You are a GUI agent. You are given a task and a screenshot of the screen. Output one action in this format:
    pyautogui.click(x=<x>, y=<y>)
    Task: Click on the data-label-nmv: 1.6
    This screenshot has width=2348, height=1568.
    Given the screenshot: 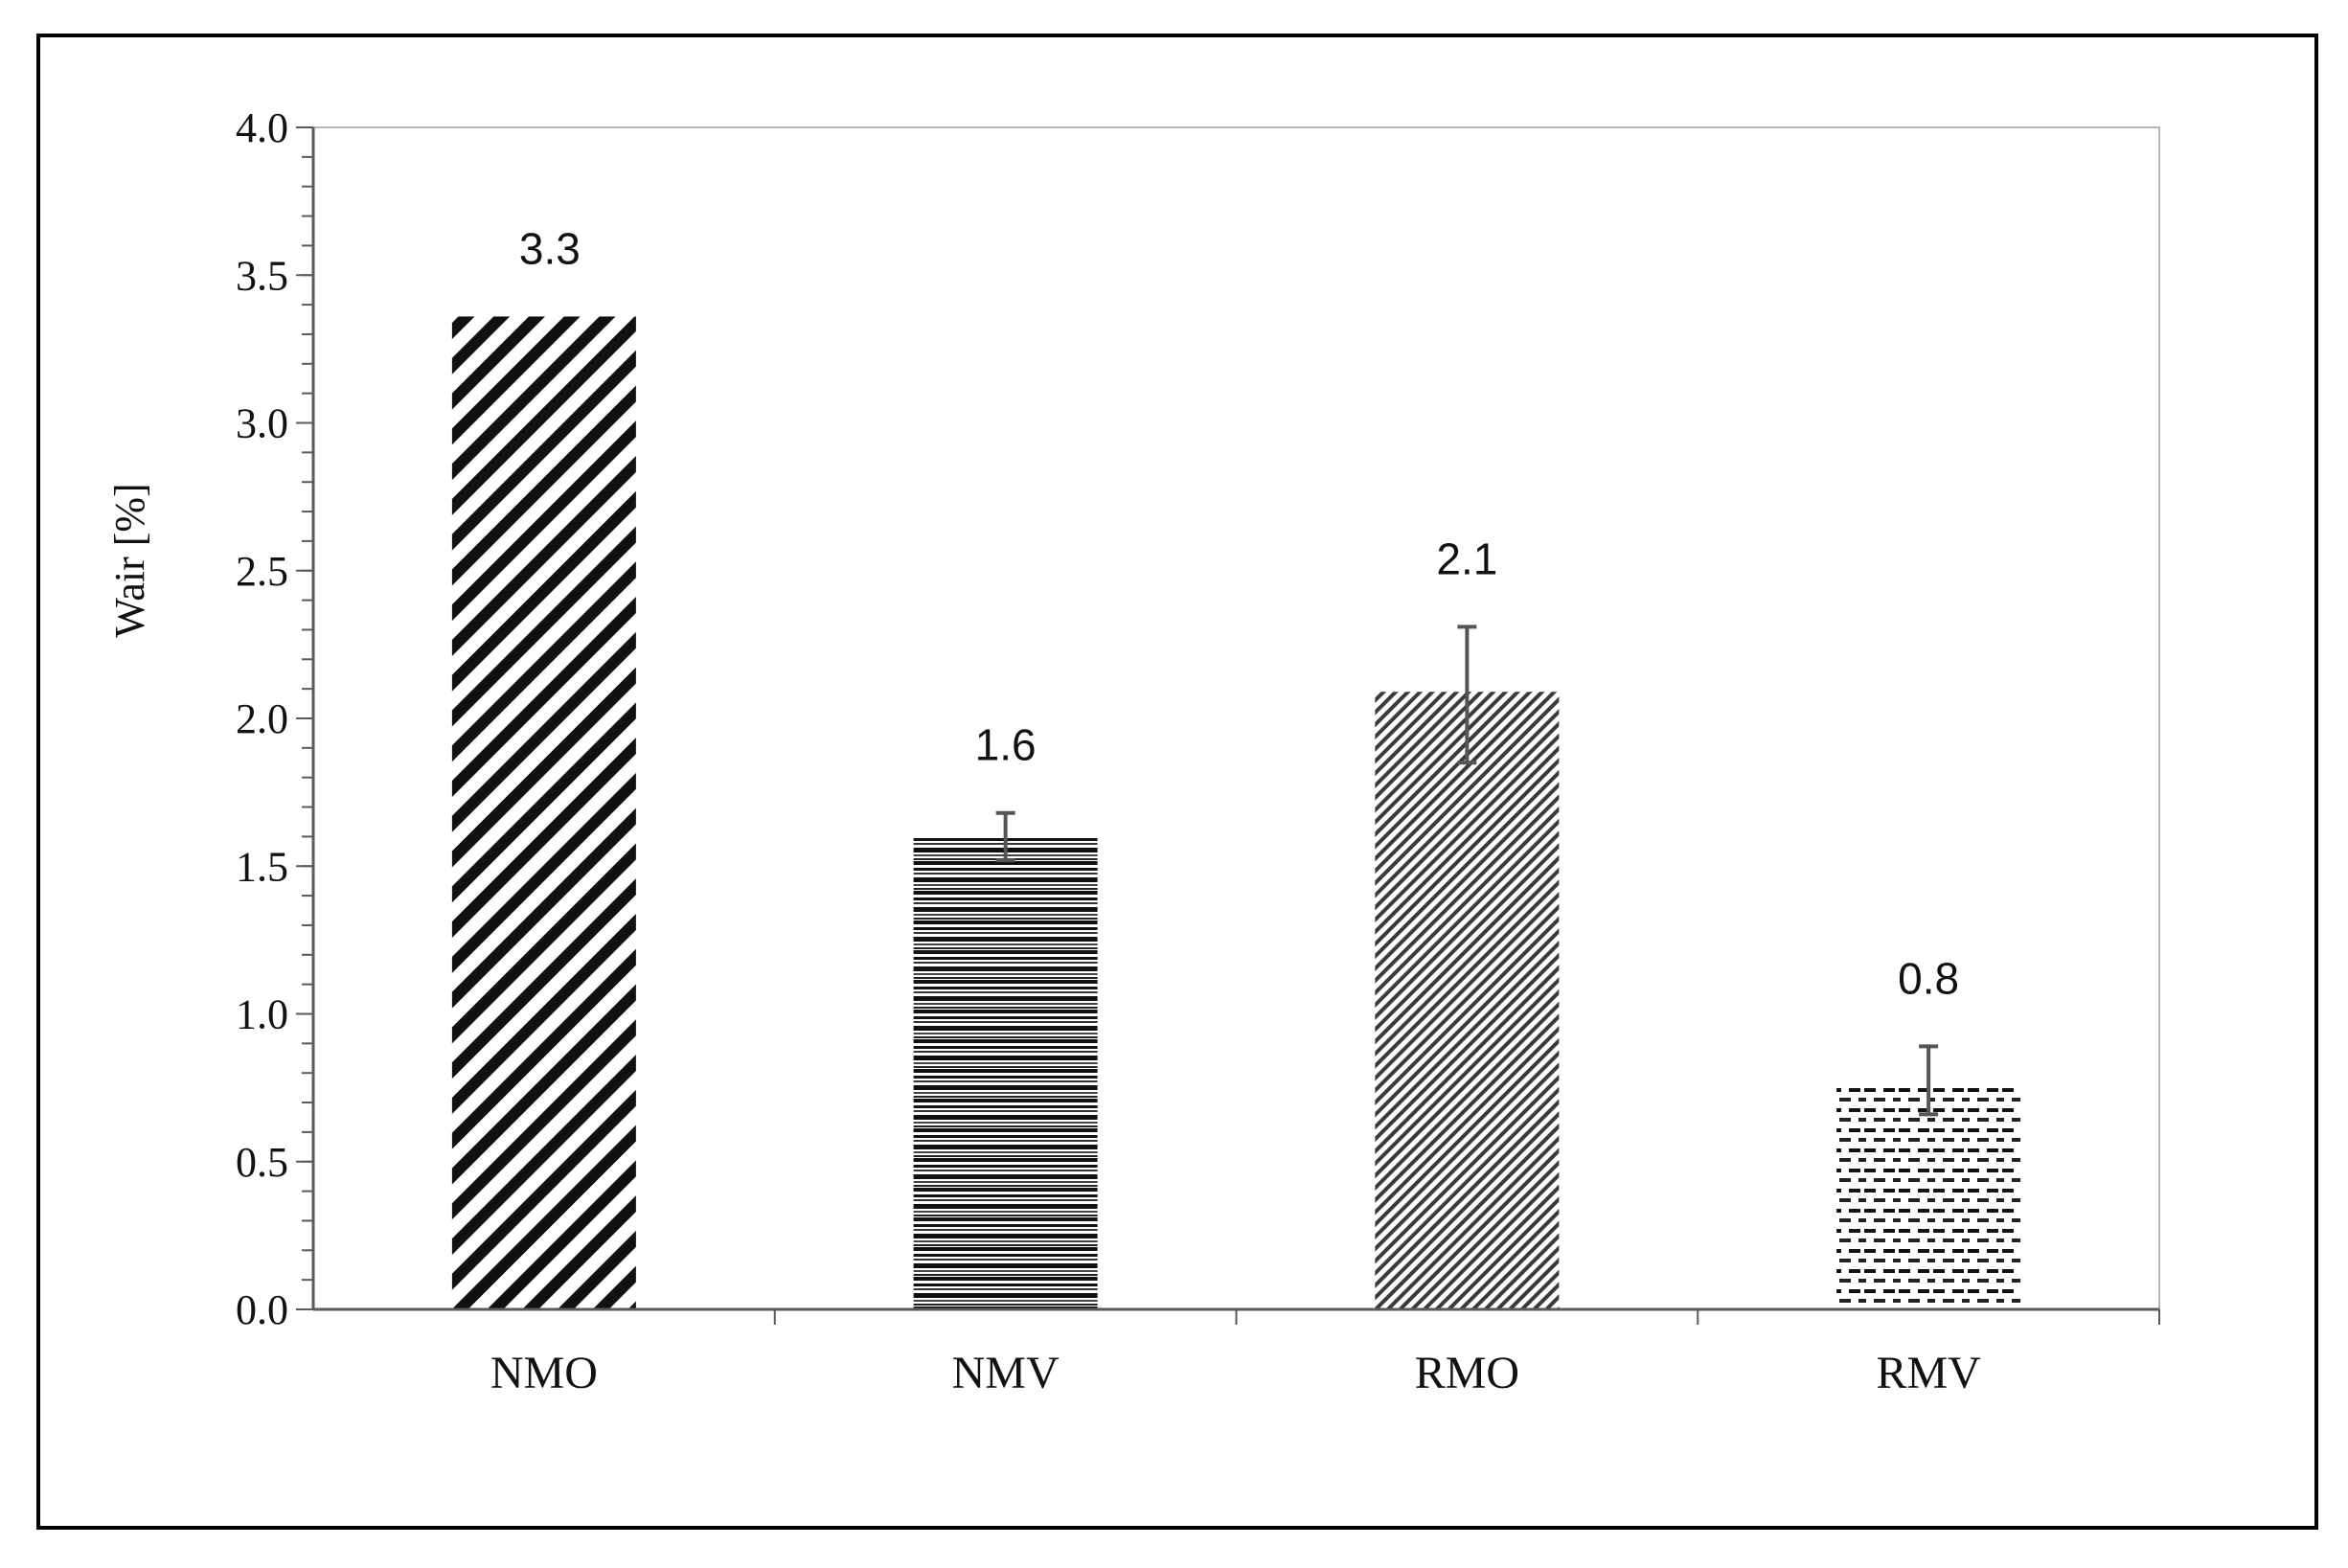 What is the action you would take?
    pyautogui.click(x=1006, y=745)
    